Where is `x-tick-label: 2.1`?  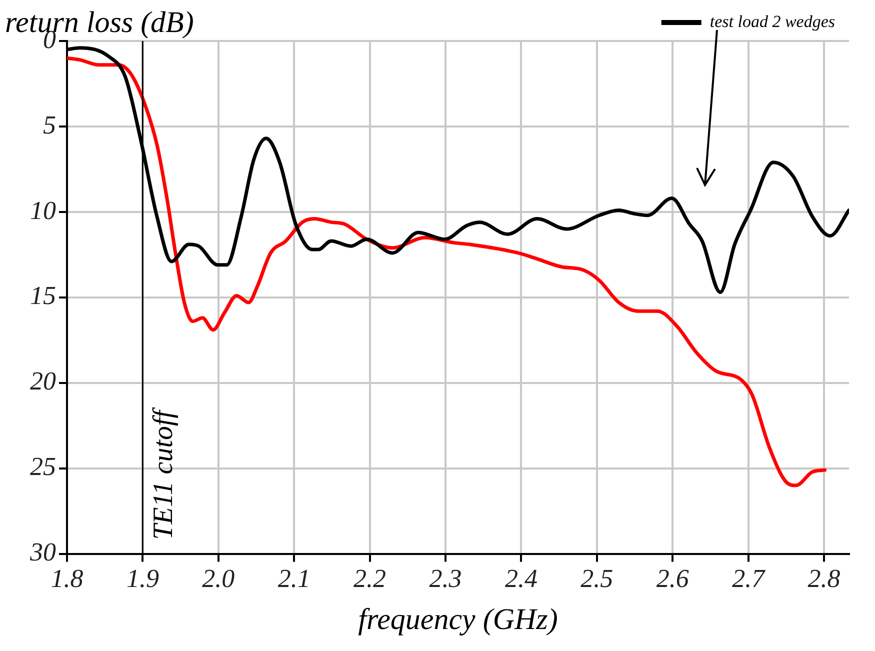 x-tick-label: 2.1 is located at coordinates (294, 579).